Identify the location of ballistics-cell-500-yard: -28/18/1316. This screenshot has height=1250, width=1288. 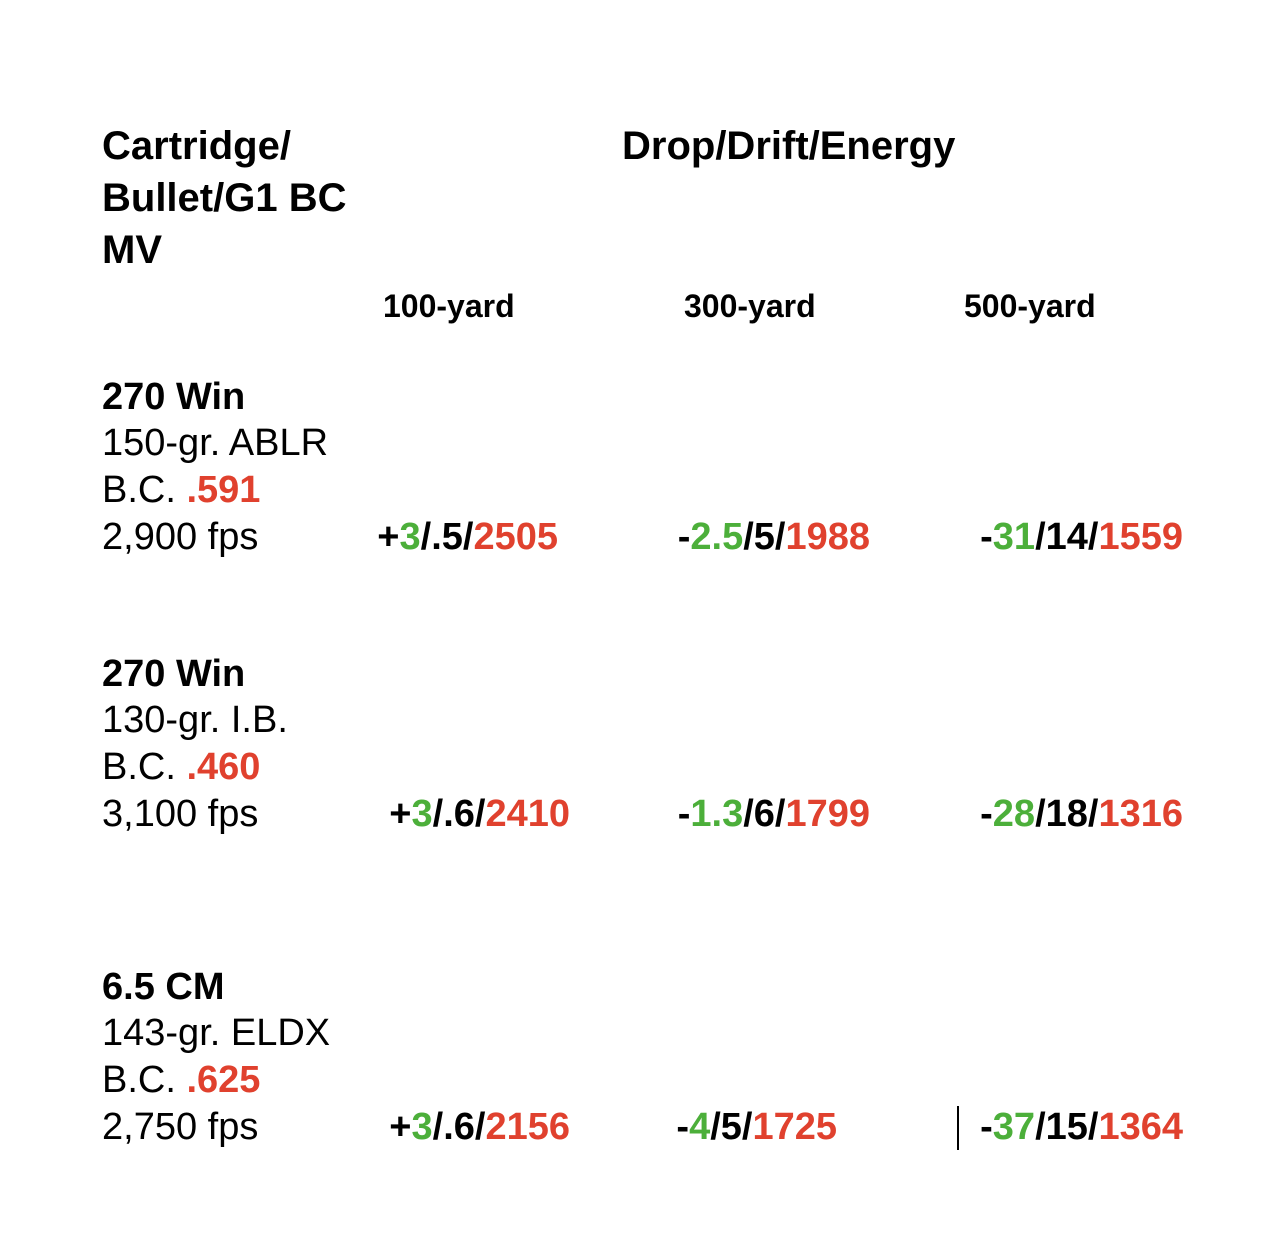
(1081, 814).